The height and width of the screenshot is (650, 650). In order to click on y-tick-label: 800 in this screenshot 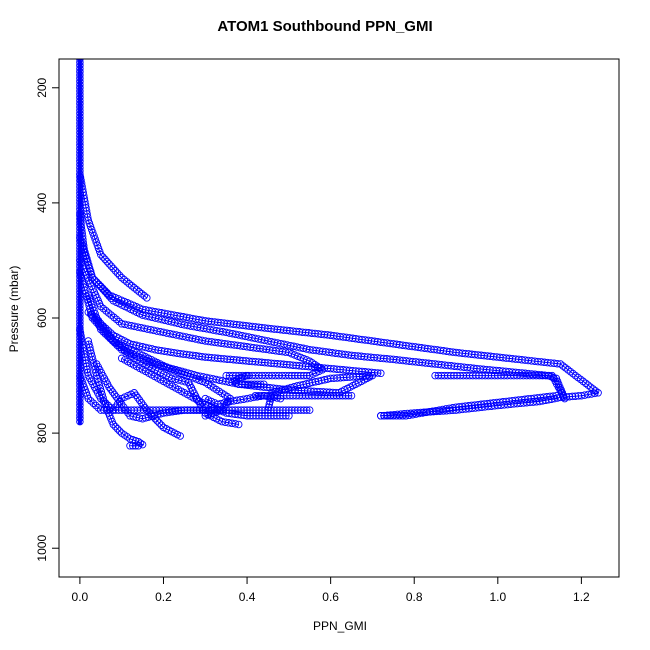, I will do `click(42, 433)`.